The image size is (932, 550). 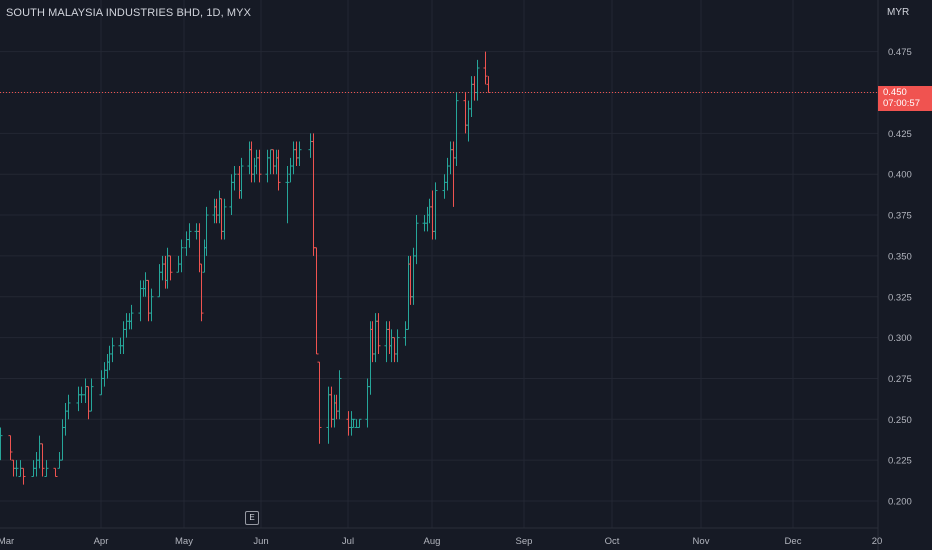 I want to click on symbol-title: SOUTH MALAYSIA INDUSTRIES BHD, 1D, MYX, so click(x=129, y=13).